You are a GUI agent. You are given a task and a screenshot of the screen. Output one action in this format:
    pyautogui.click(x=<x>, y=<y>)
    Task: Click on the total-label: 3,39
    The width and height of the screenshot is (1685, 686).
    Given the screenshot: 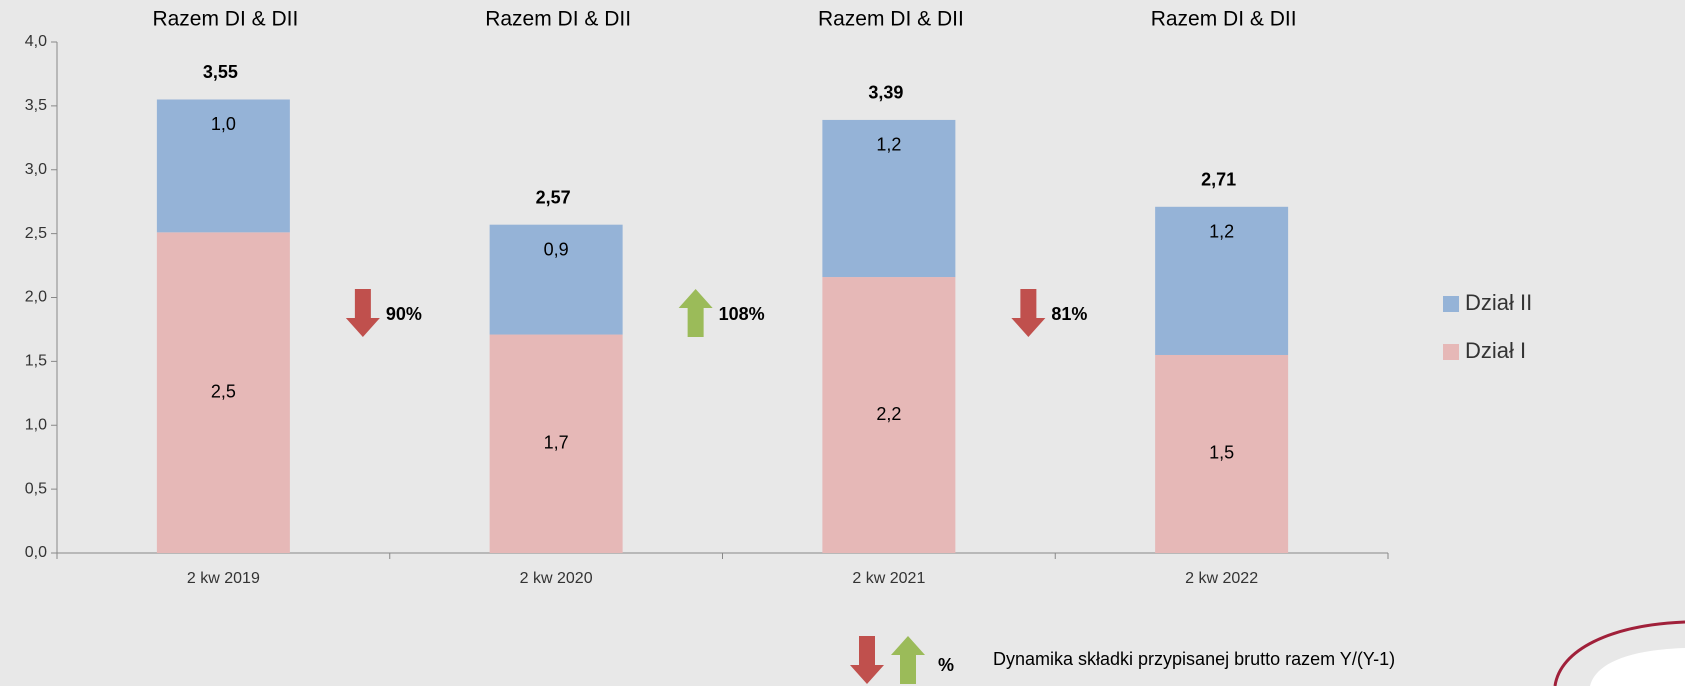 What is the action you would take?
    pyautogui.click(x=885, y=93)
    